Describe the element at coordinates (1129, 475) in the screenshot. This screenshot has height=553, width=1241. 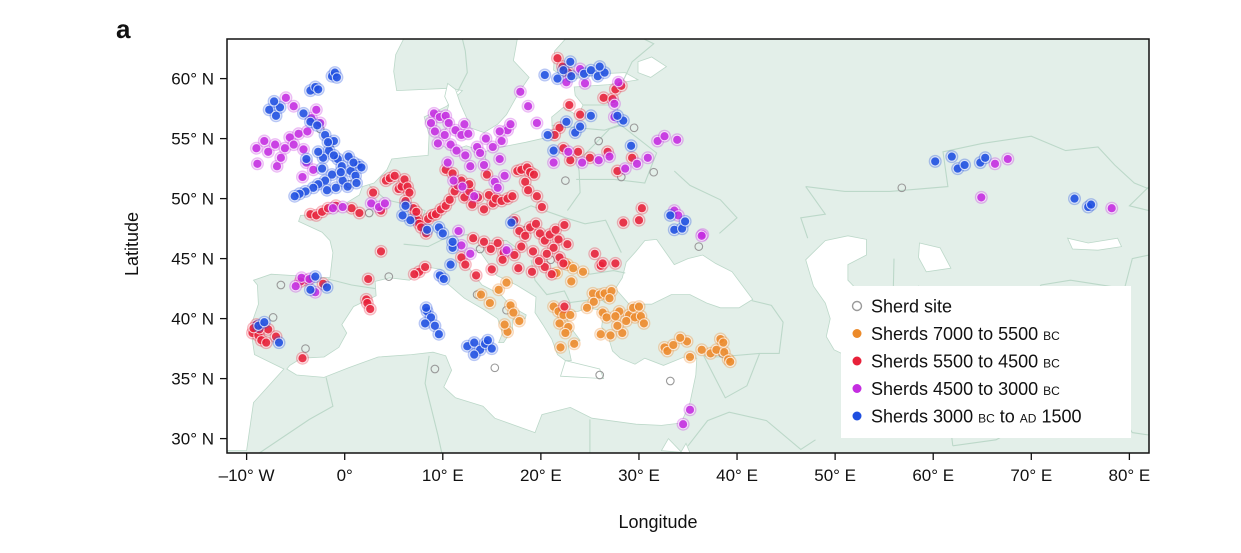
I see `x-tick-label: 80° E` at that location.